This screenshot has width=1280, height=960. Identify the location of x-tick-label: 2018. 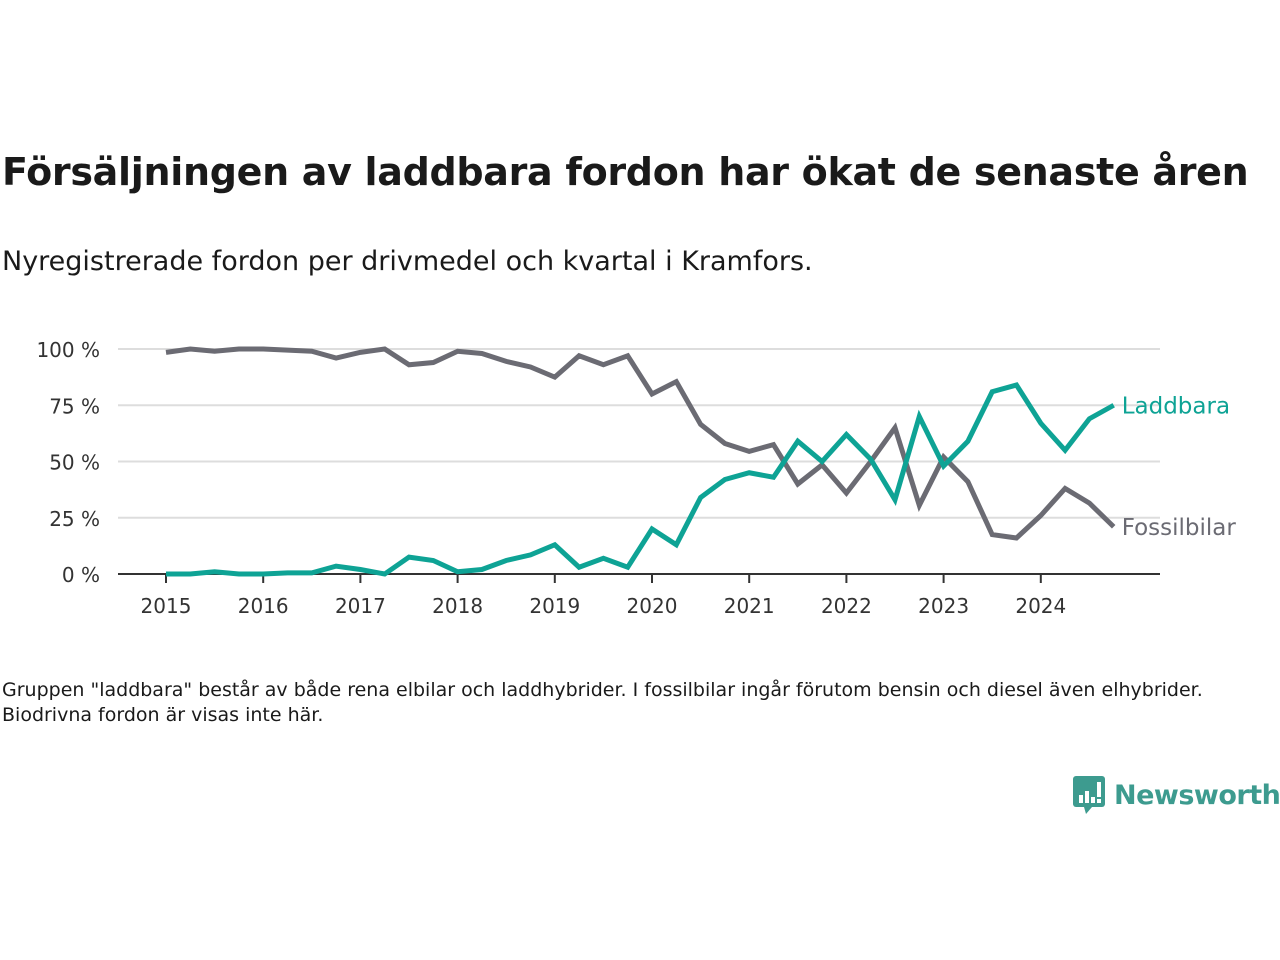
(457, 606).